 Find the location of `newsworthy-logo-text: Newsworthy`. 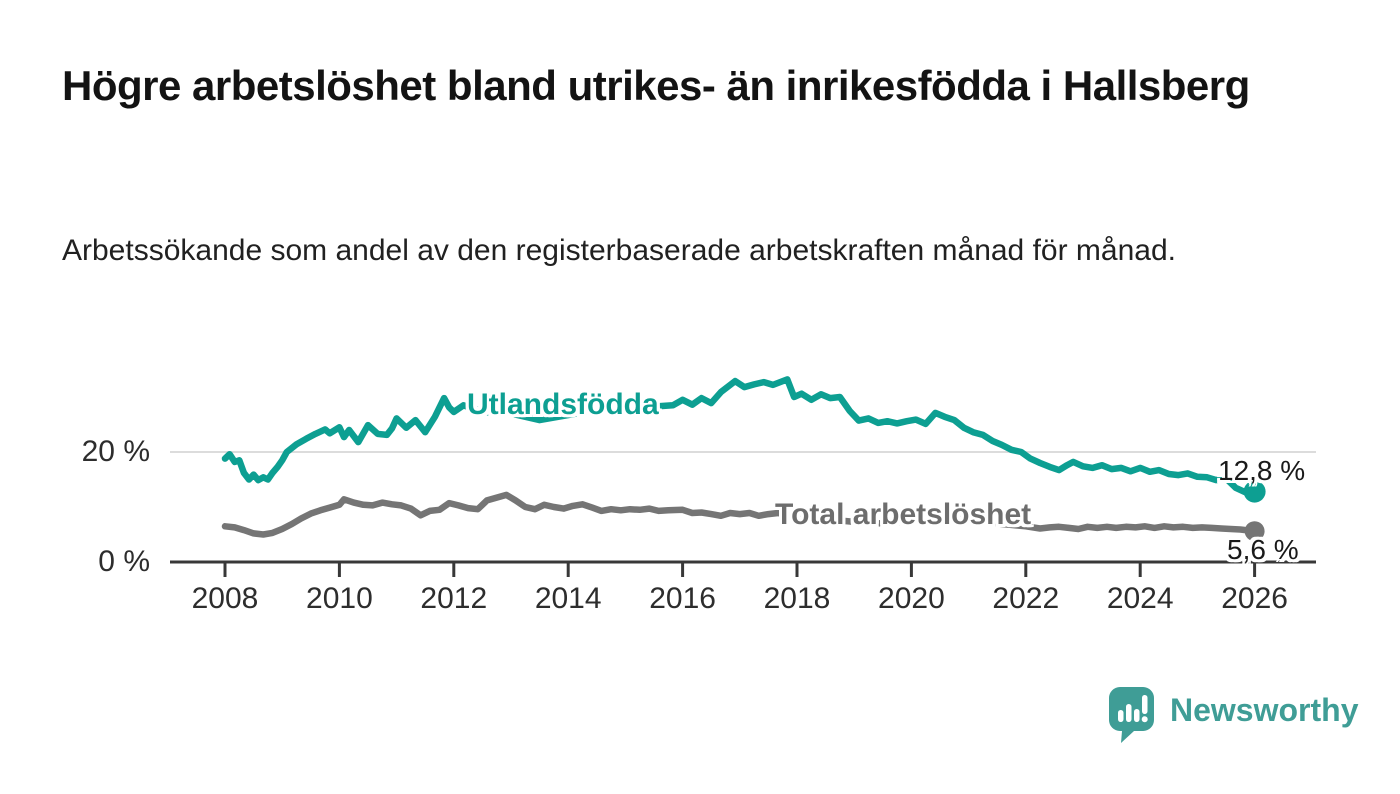

newsworthy-logo-text: Newsworthy is located at coordinates (1264, 710).